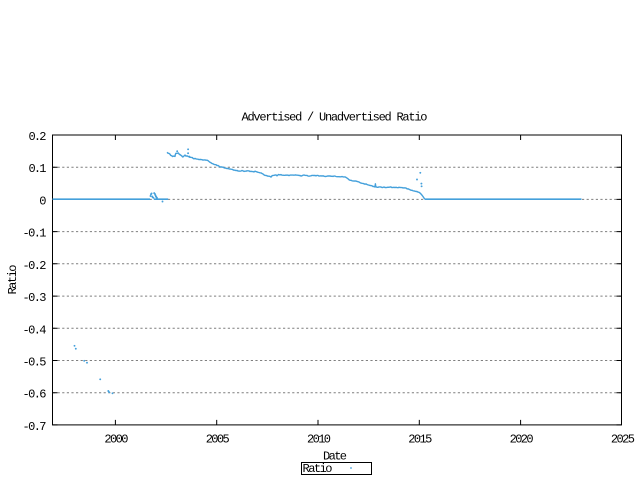 The image size is (640, 480). Describe the element at coordinates (35, 234) in the screenshot. I see `svg-text: -0.1` at that location.